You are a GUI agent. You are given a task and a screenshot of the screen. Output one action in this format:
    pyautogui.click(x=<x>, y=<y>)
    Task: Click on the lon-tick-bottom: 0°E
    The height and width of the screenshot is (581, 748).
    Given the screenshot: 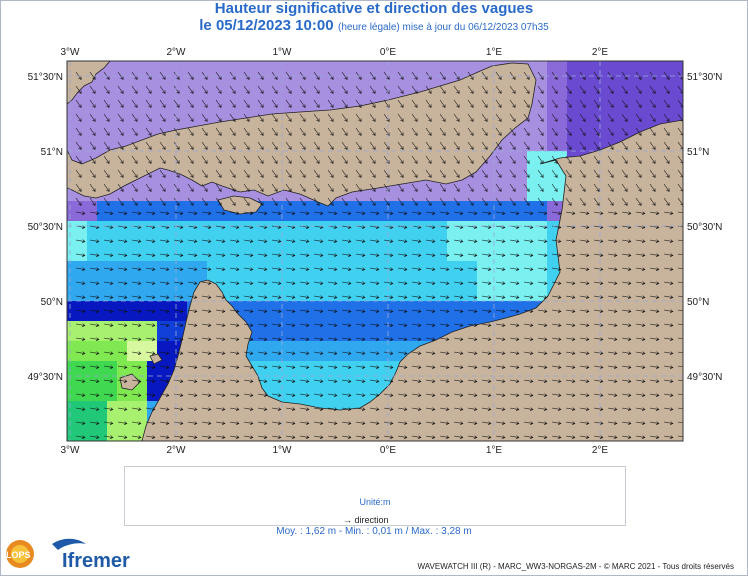 What is the action you would take?
    pyautogui.click(x=388, y=450)
    